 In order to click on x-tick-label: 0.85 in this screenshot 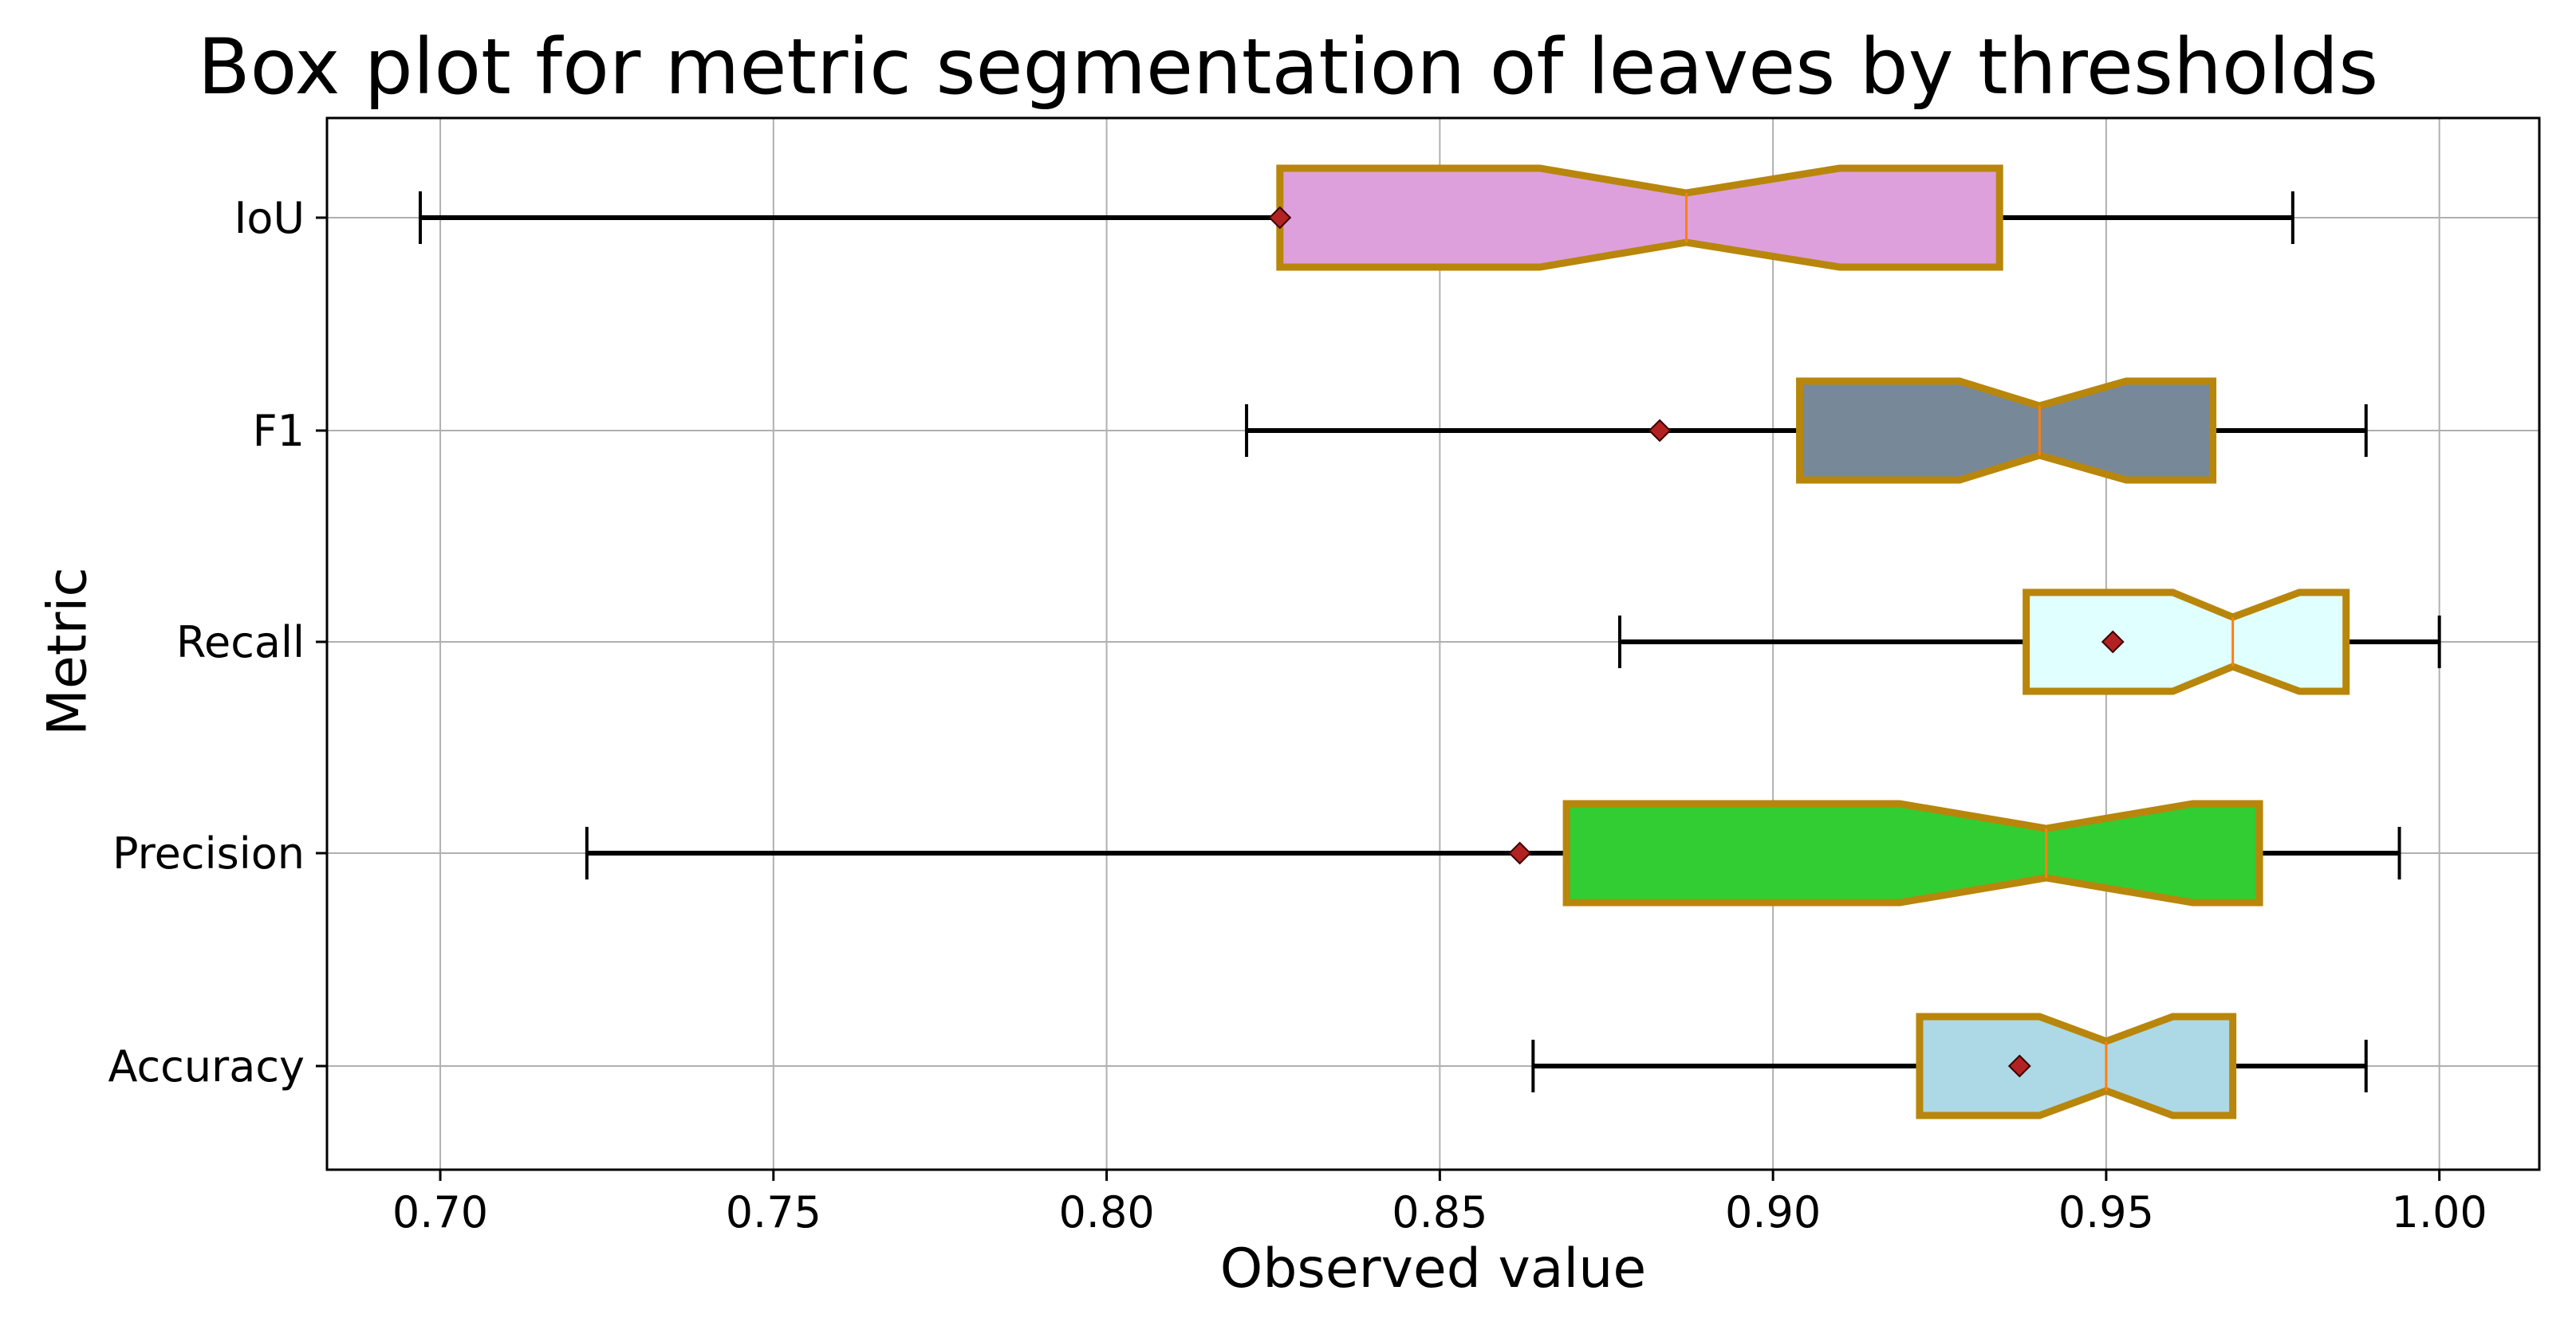, I will do `click(1439, 1212)`.